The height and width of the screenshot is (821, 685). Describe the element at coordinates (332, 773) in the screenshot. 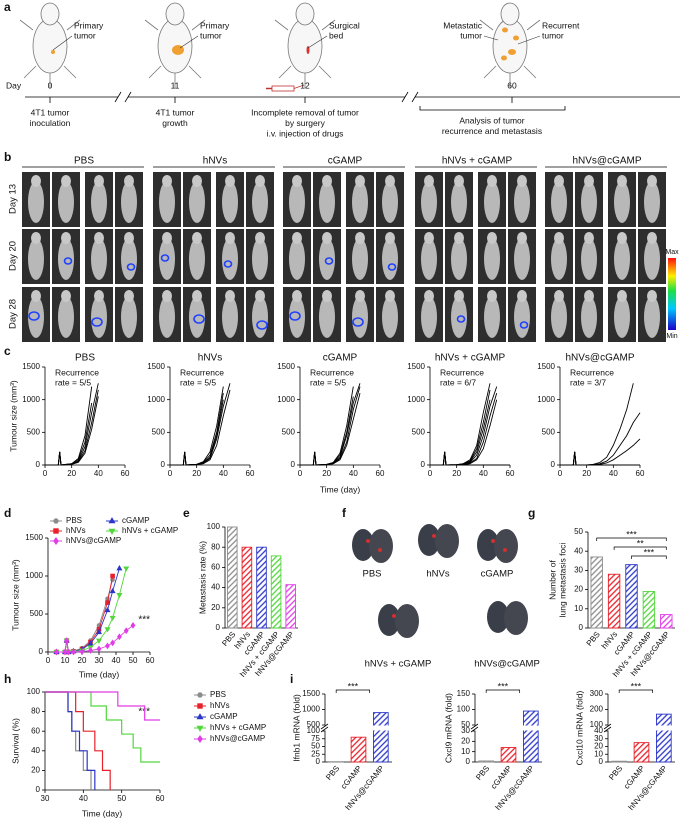

I see `x-tick-label: PBS` at that location.